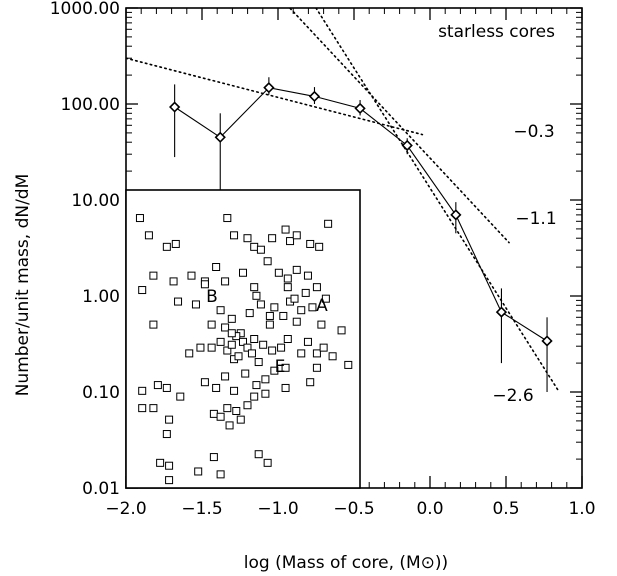 The width and height of the screenshot is (617, 576). Describe the element at coordinates (533, 132) in the screenshot. I see `slope-label: −0.3` at that location.